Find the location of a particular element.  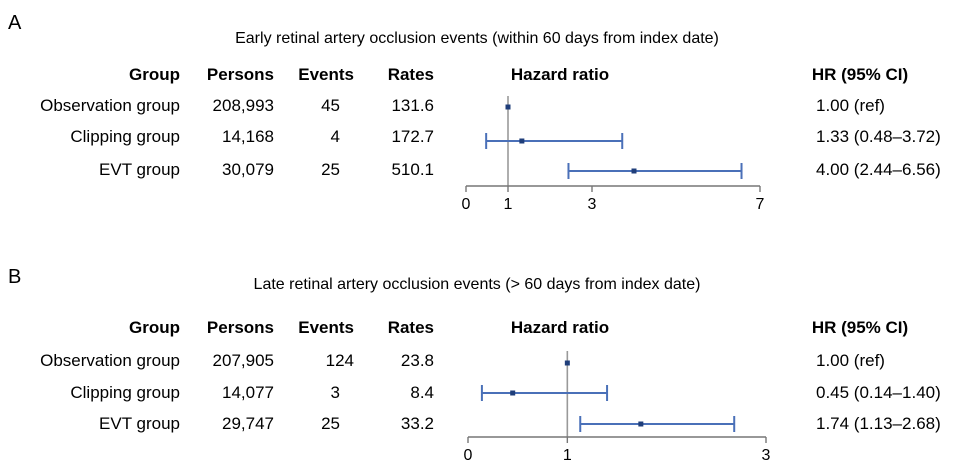

row-events: 45 is located at coordinates (330, 105).